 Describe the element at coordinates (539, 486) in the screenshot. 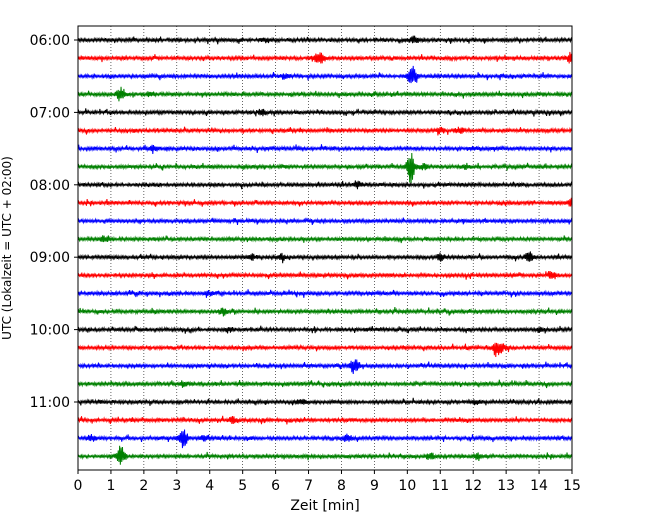

I see `x-tick-label: 14` at that location.